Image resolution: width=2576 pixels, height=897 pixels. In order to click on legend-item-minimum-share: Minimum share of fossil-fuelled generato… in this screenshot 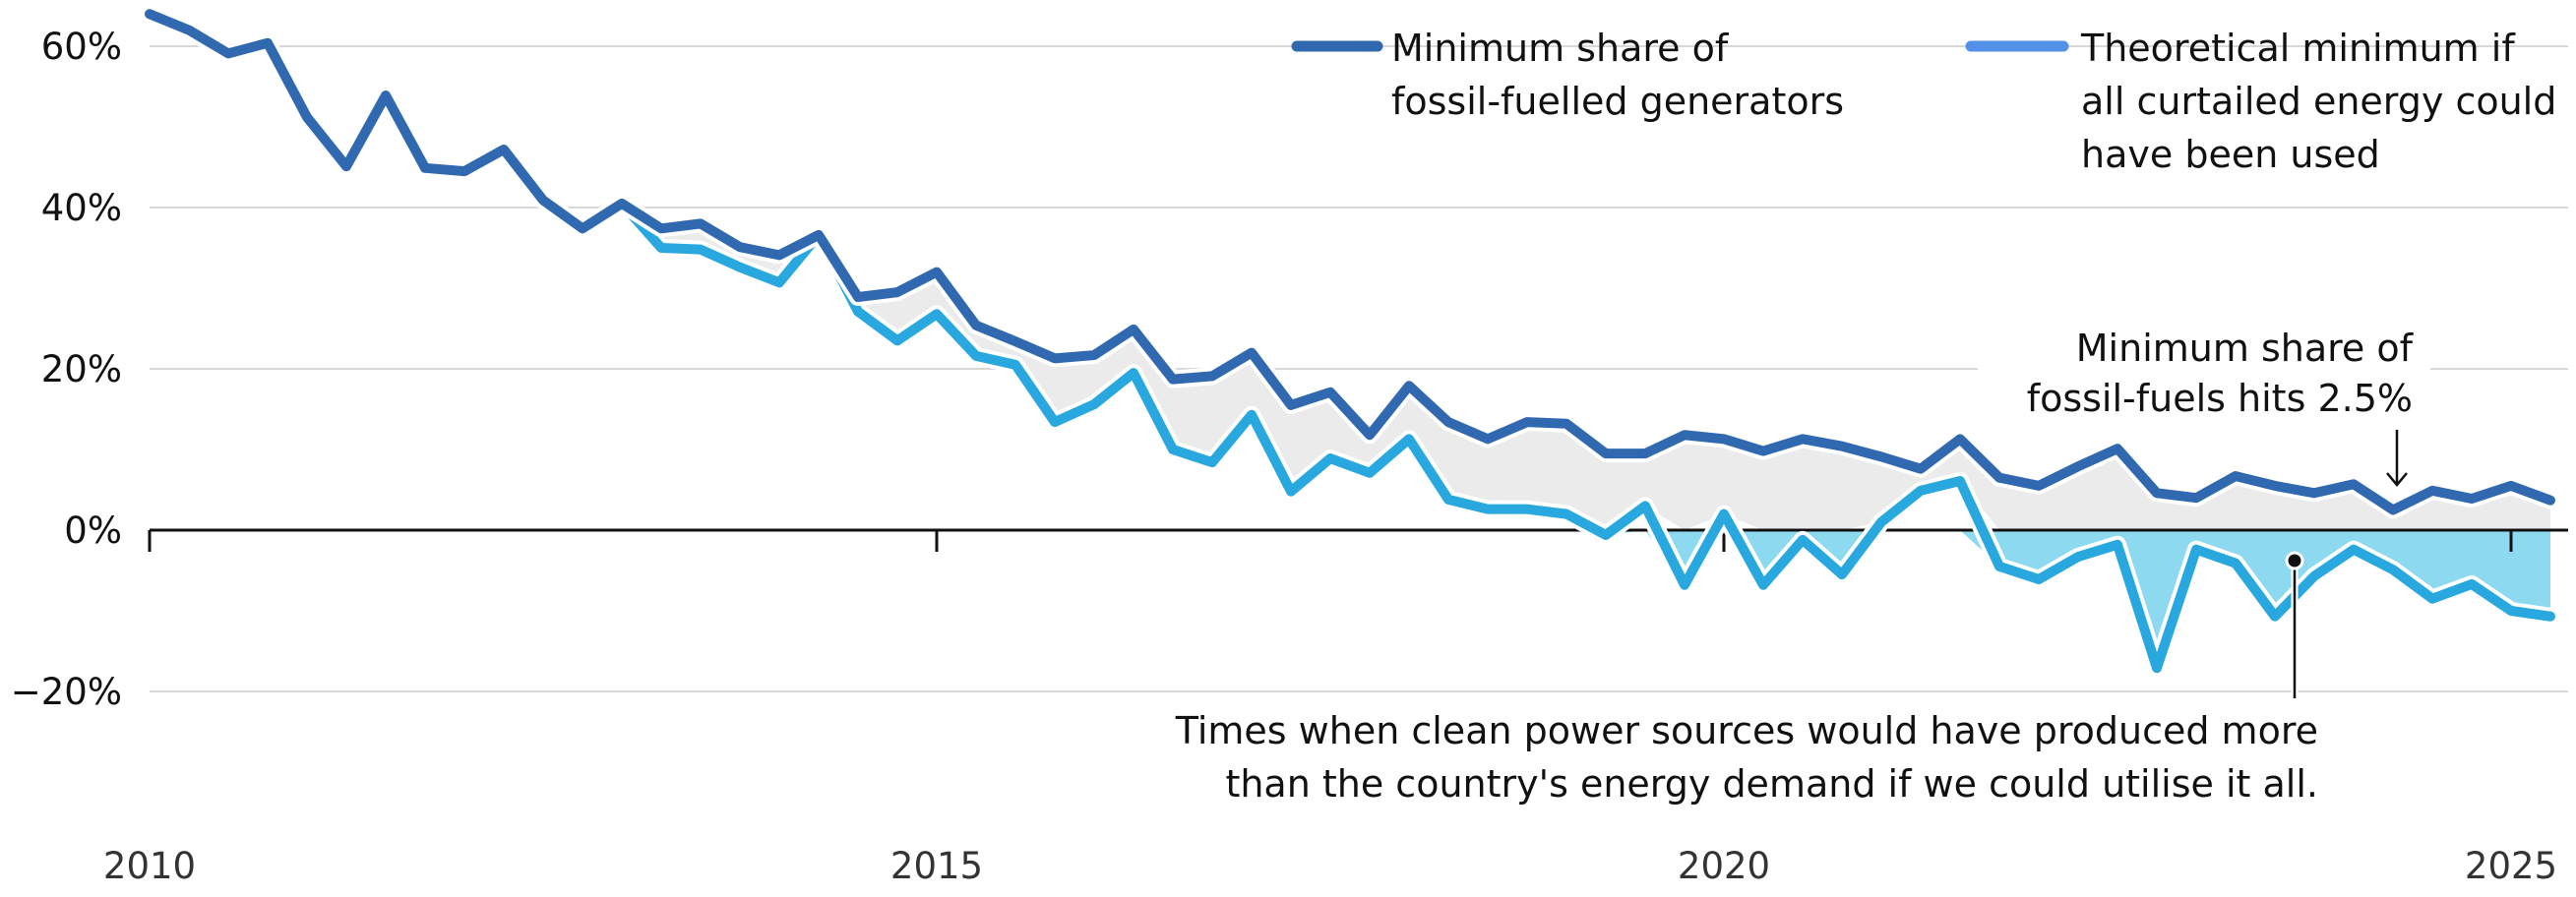, I will do `click(1567, 75)`.